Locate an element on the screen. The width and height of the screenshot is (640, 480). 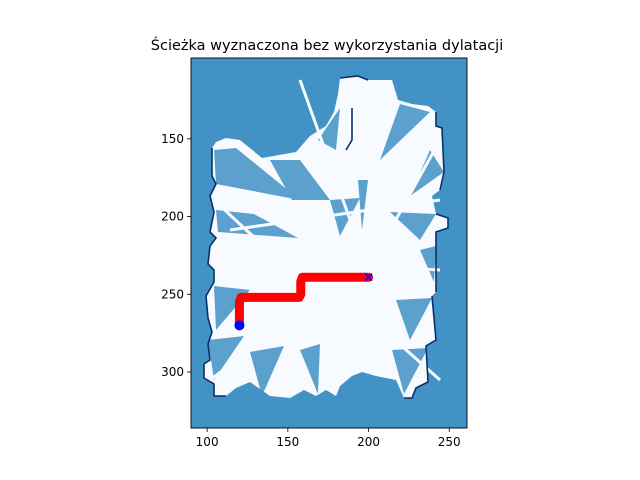
y-axis: 150 200 250 300 is located at coordinates (176, 255).